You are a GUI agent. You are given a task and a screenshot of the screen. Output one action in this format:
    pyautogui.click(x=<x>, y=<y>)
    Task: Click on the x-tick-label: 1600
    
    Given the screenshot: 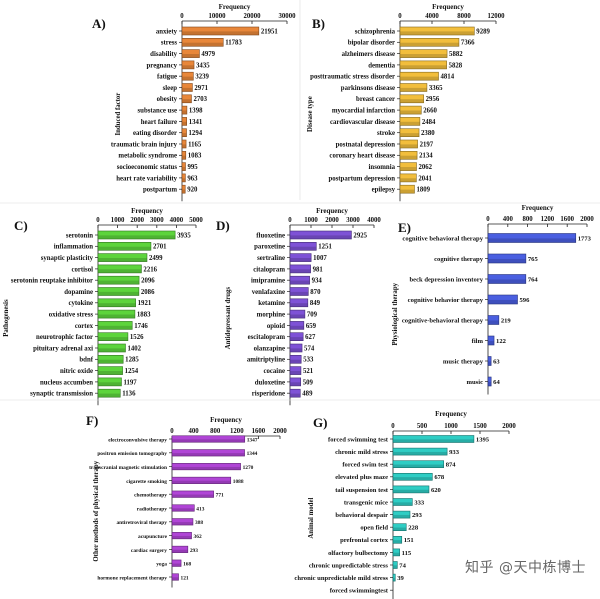 What is the action you would take?
    pyautogui.click(x=259, y=431)
    